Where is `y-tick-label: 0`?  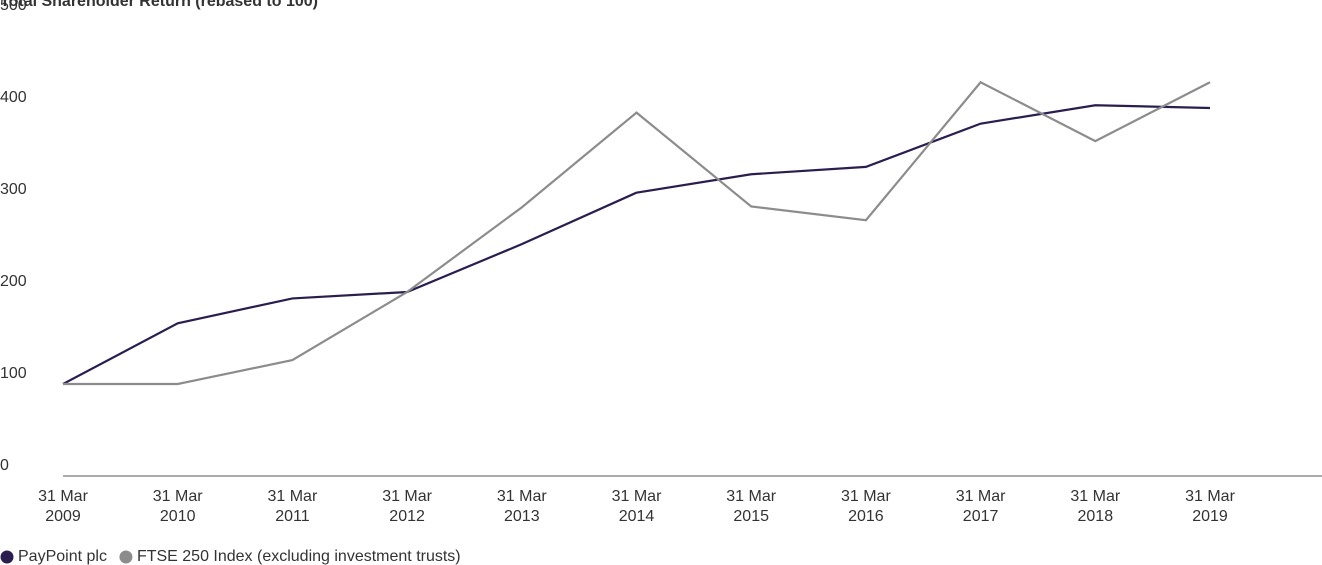
y-tick-label: 0 is located at coordinates (4, 465).